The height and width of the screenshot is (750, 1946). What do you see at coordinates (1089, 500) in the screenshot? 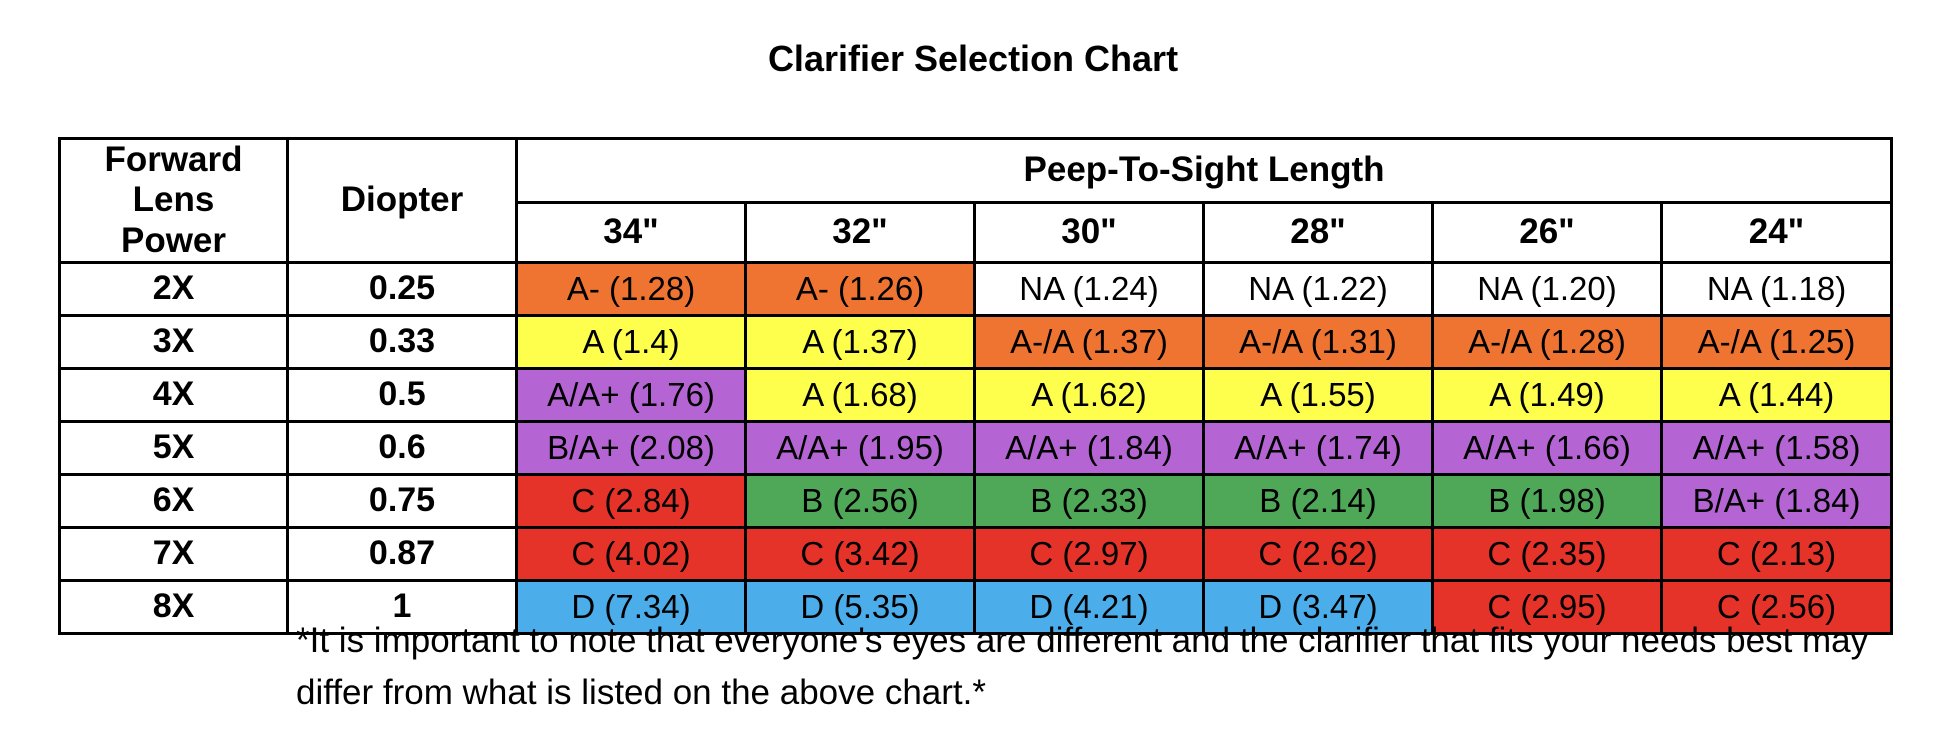
I see `clarifier-cell: B (2.33)` at bounding box center [1089, 500].